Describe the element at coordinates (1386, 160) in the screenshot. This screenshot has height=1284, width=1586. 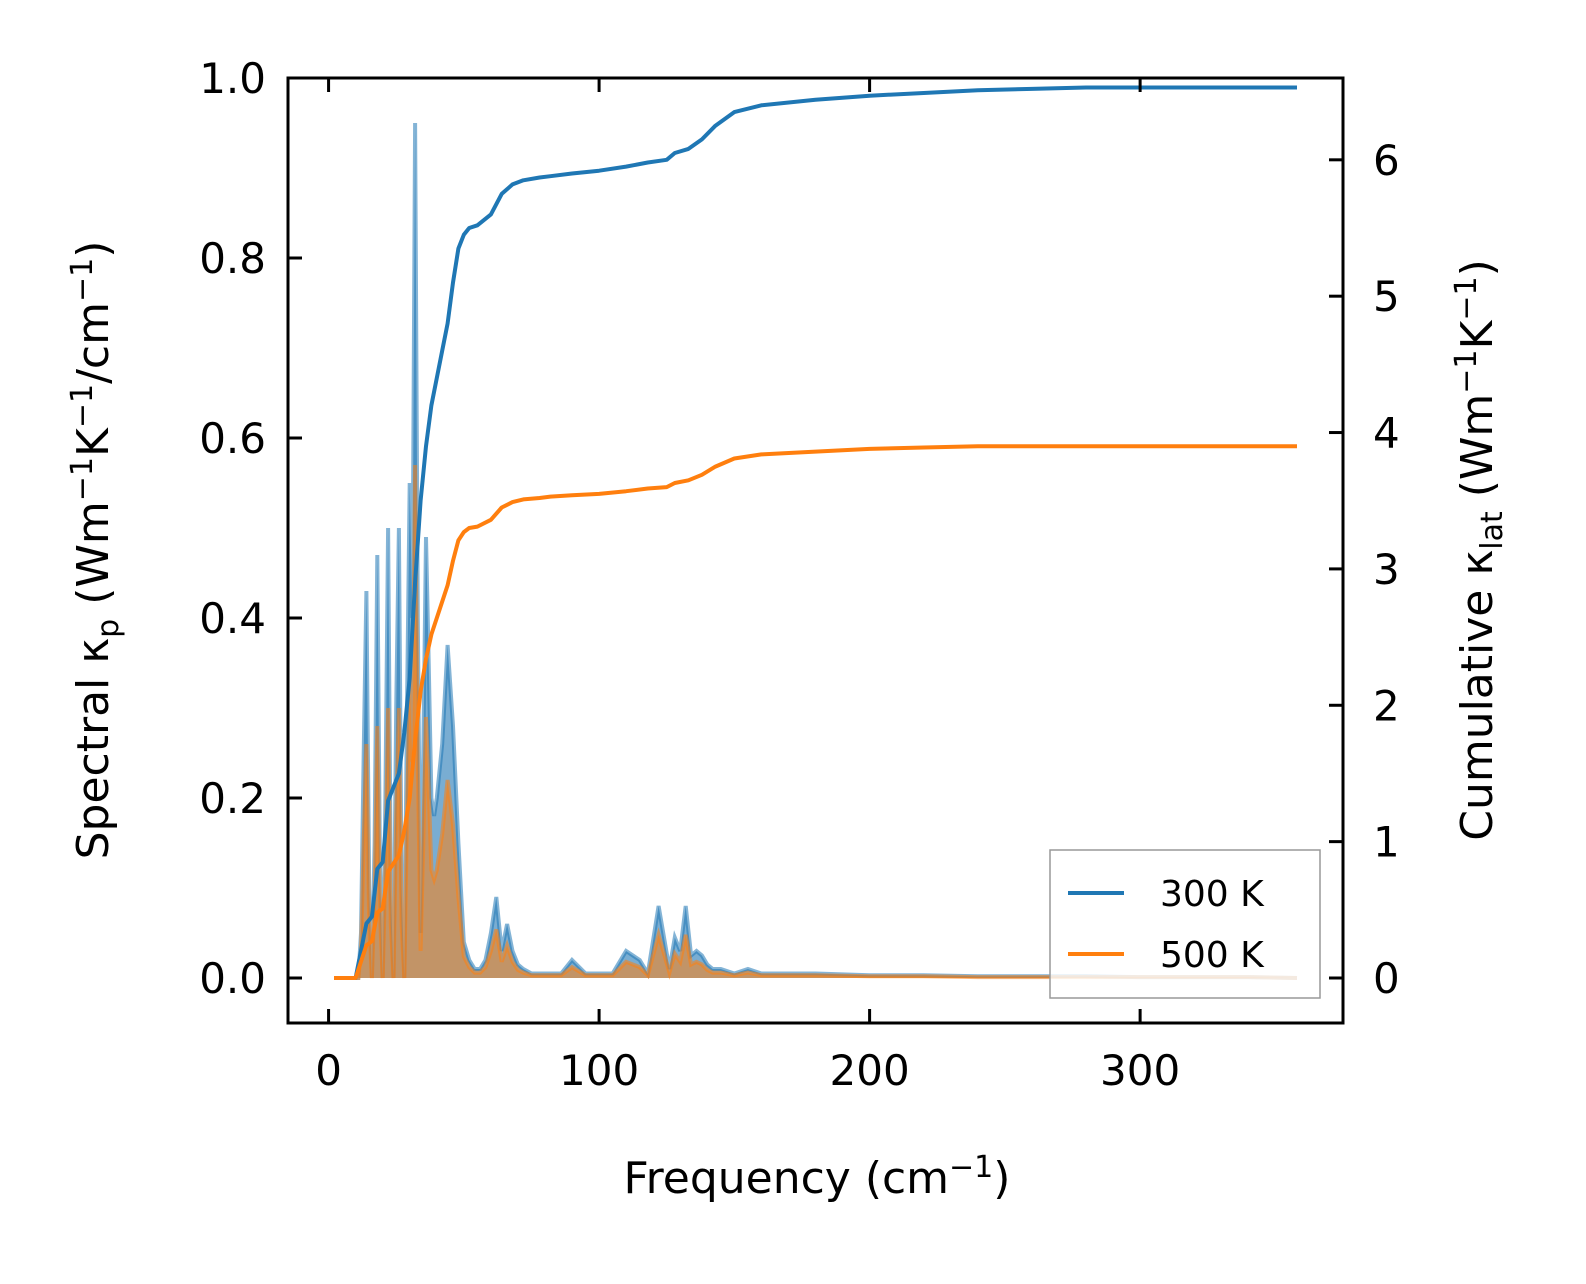
I see `y-right-tick-label: 6` at that location.